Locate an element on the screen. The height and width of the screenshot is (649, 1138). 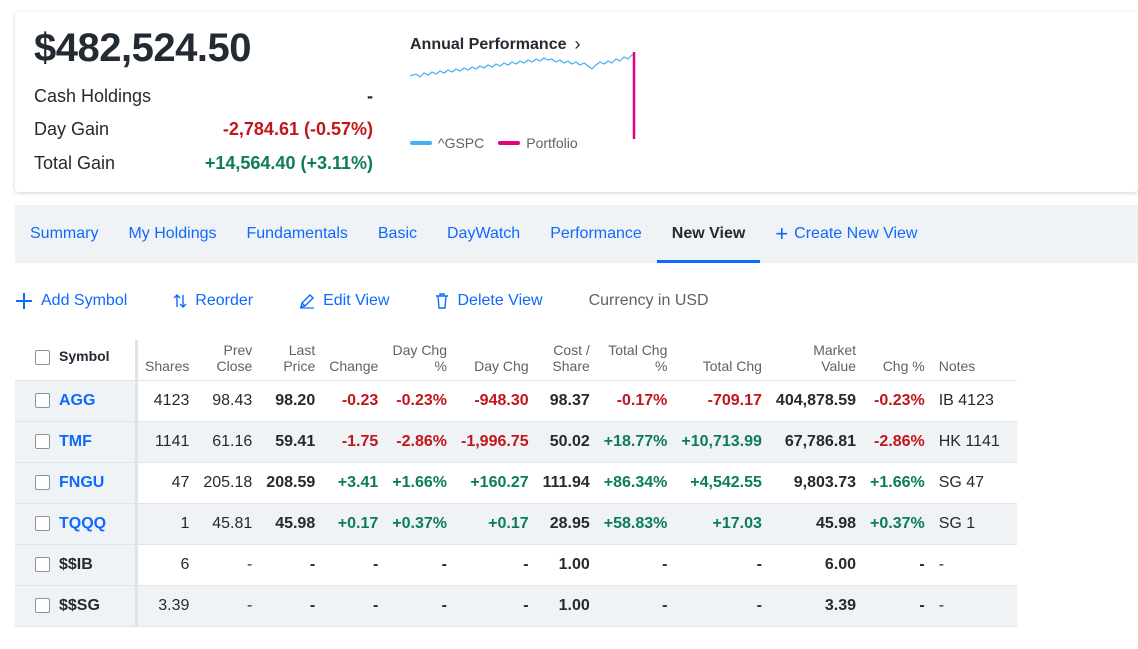
total-chg-cell: +17.03 is located at coordinates (721, 524).